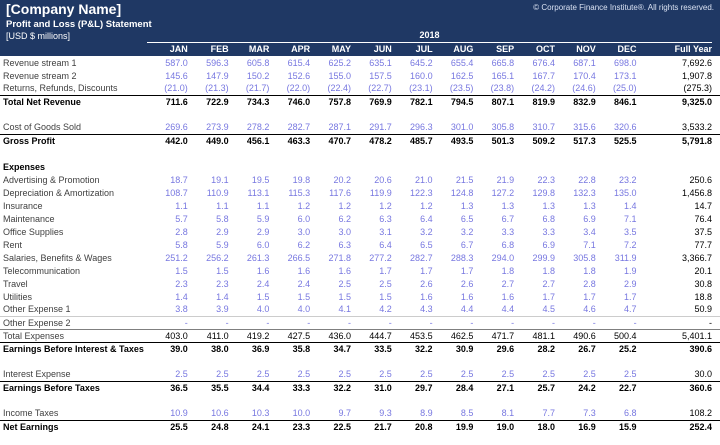  Describe the element at coordinates (258, 257) in the screenshot. I see `cell-mar: 261.3` at that location.